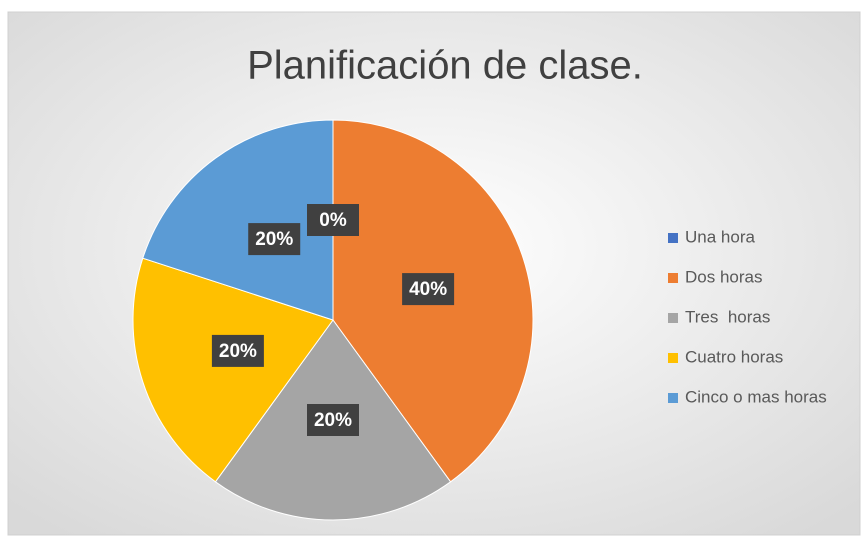 This screenshot has width=862, height=537. What do you see at coordinates (756, 396) in the screenshot?
I see `legend-label: Cinco o mas horas` at bounding box center [756, 396].